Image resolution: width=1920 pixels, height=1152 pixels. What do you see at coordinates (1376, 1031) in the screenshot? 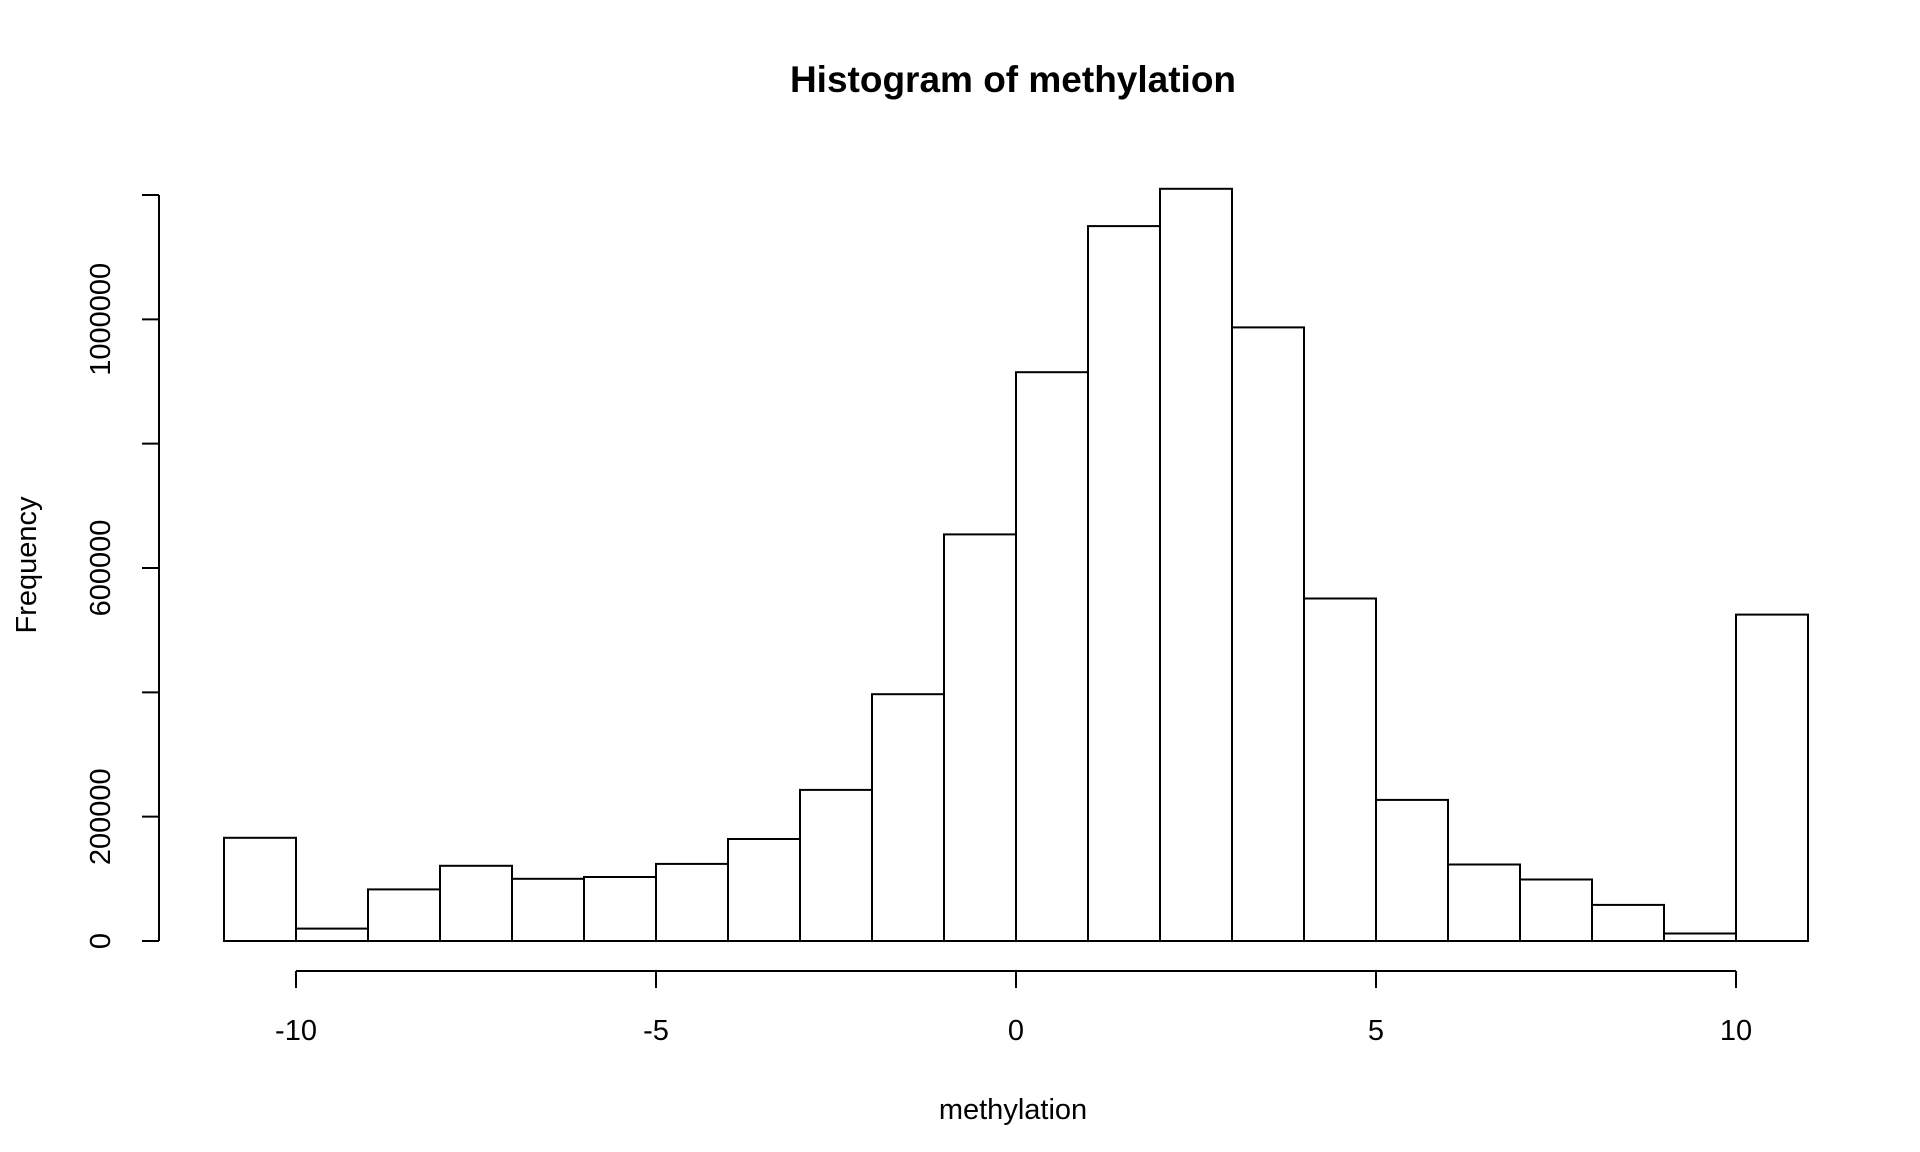
I see `x-tick-label: 5` at bounding box center [1376, 1031].